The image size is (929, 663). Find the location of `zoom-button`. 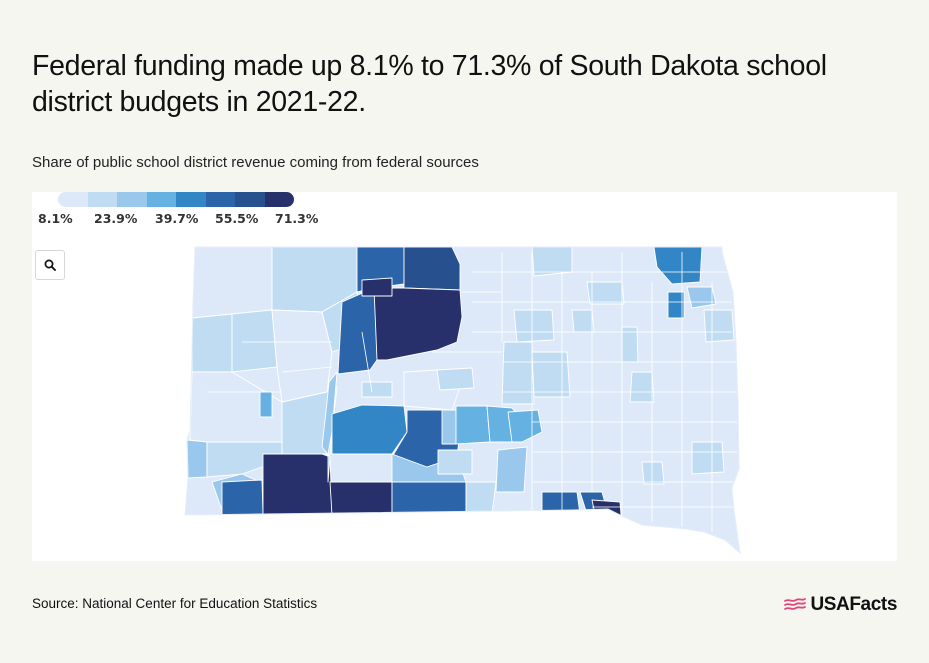

zoom-button is located at coordinates (50, 265).